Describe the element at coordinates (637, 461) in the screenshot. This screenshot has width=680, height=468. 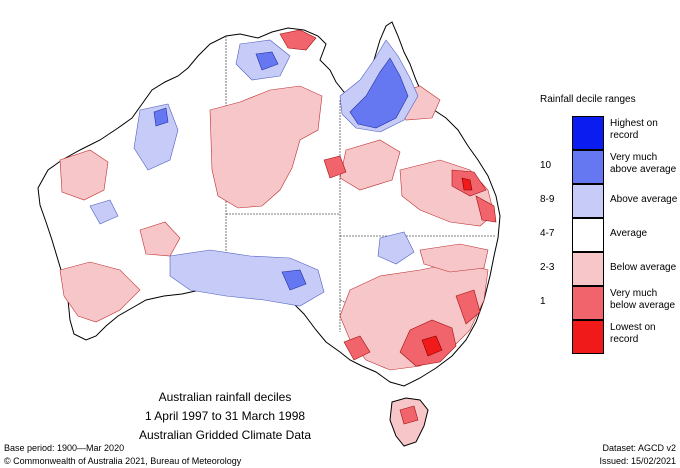
I see `issued-date: Issued: 15/02/2021` at that location.